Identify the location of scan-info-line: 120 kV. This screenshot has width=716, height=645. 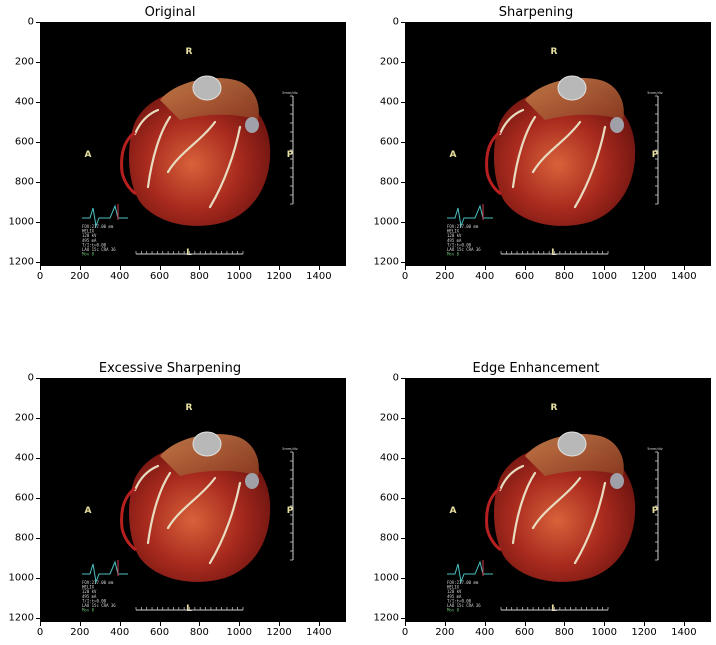
(89, 591).